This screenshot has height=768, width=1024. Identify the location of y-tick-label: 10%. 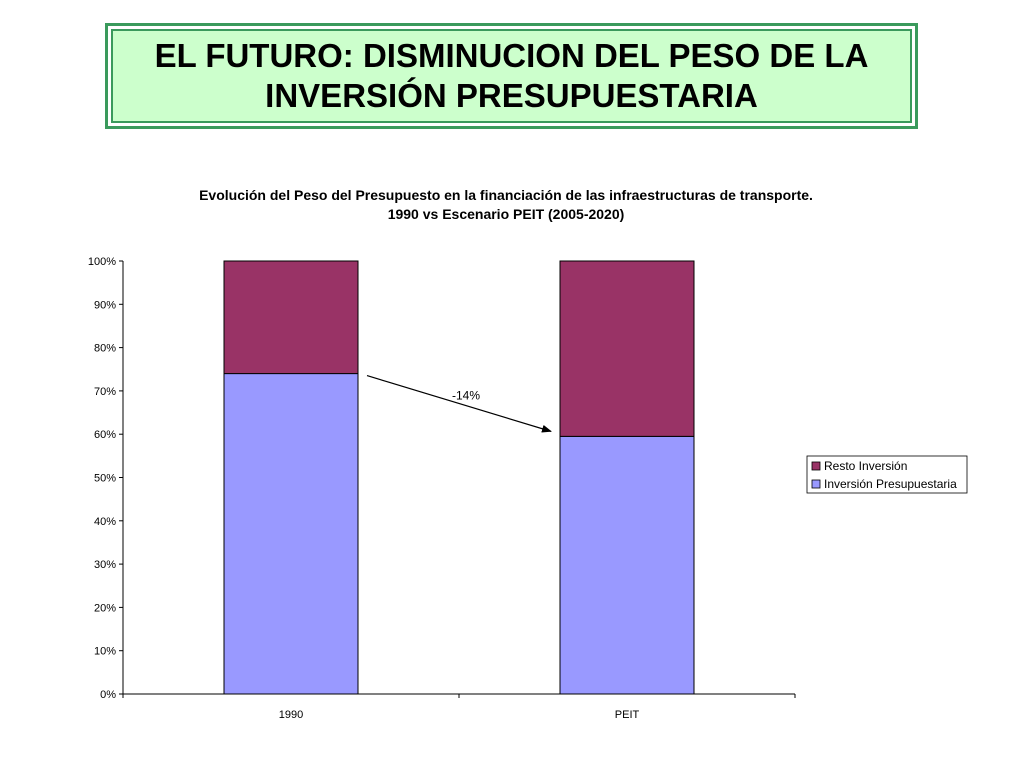
(105, 652).